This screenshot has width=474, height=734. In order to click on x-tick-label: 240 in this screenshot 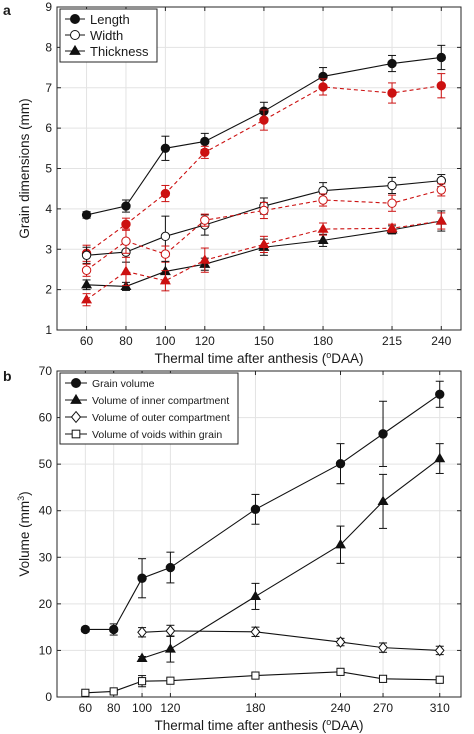, I will do `click(340, 708)`.